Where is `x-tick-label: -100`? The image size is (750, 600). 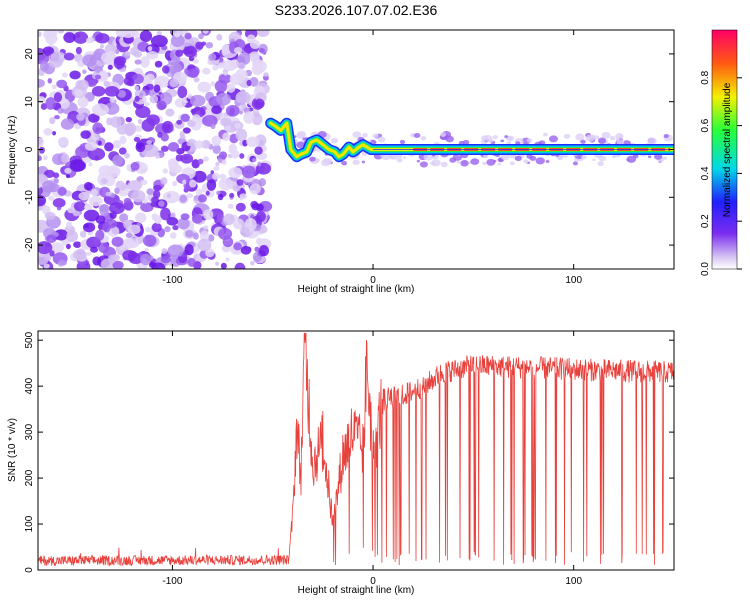 x-tick-label: -100 is located at coordinates (172, 581).